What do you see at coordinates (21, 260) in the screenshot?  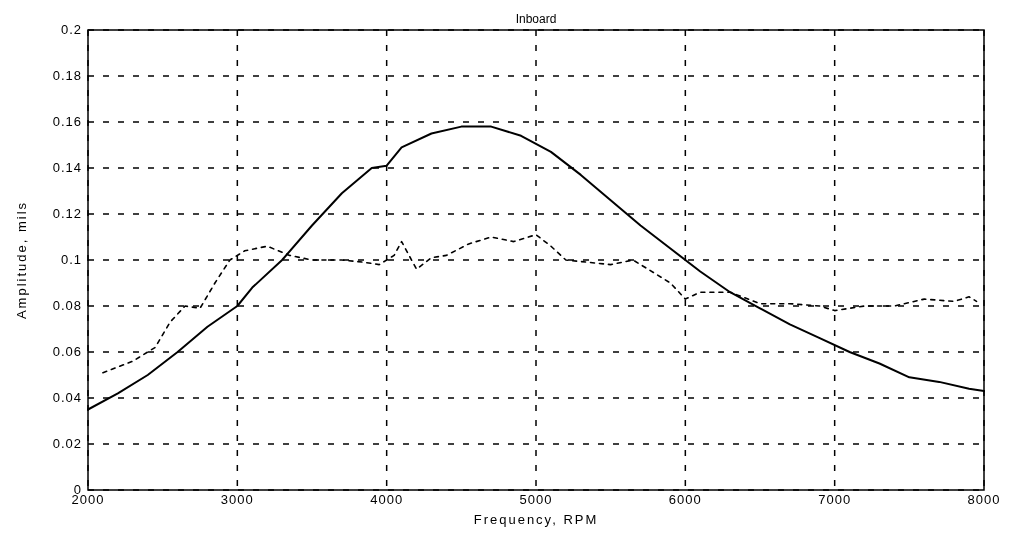 I see `y-axis-title: Amplitude, mils` at bounding box center [21, 260].